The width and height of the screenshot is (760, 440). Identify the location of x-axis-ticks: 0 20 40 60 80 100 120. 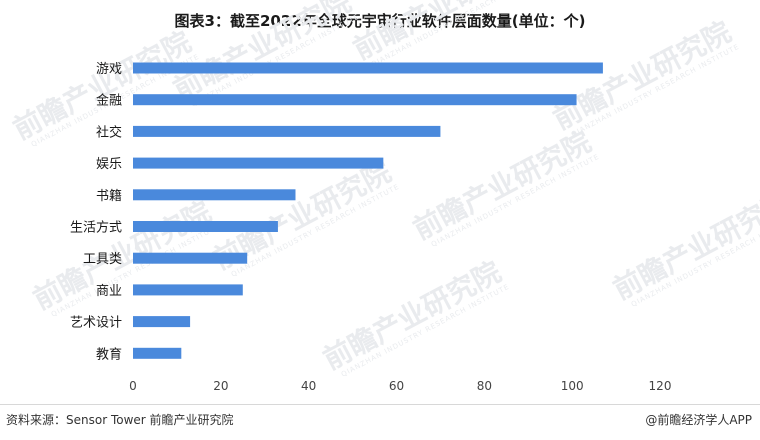
(400, 386).